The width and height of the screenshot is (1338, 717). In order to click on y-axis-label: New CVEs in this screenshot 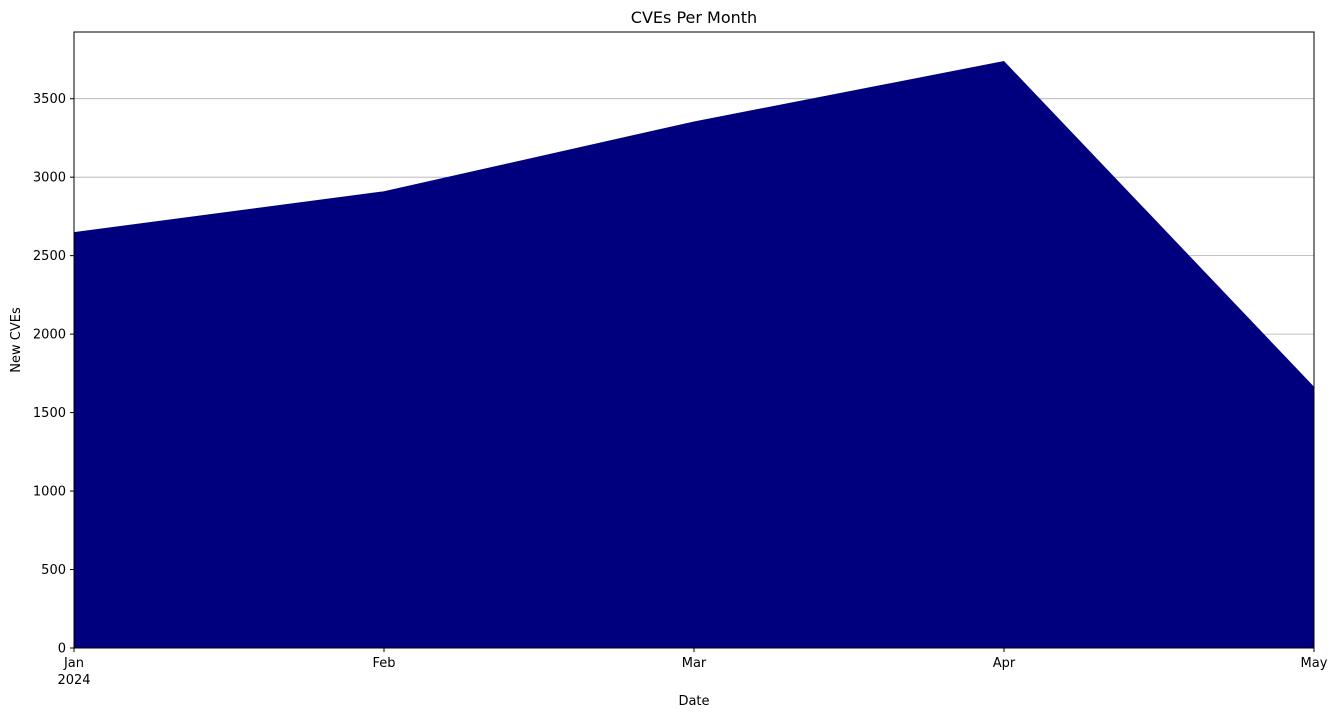, I will do `click(16, 340)`.